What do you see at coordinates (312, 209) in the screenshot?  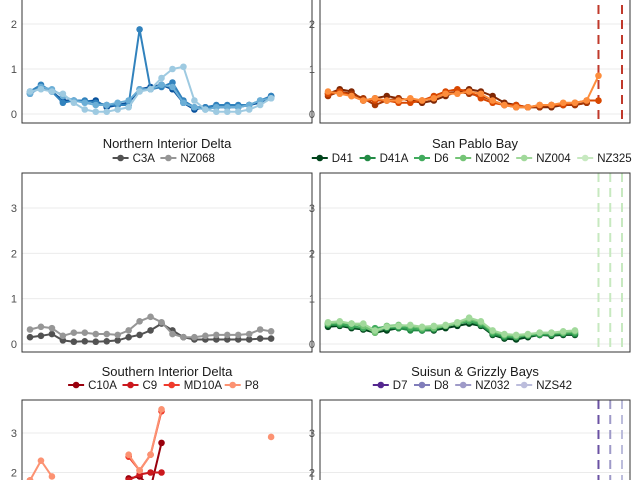 I see `y-tick-label: 3` at bounding box center [312, 209].